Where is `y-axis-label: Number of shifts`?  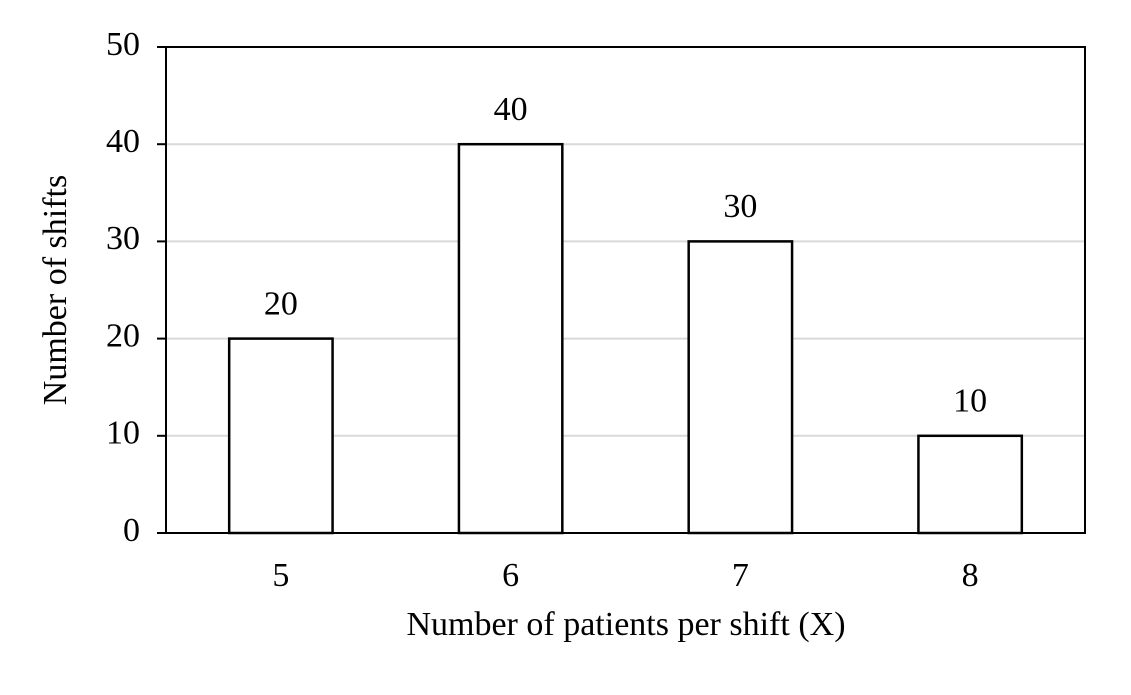 y-axis-label: Number of shifts is located at coordinates (55, 290).